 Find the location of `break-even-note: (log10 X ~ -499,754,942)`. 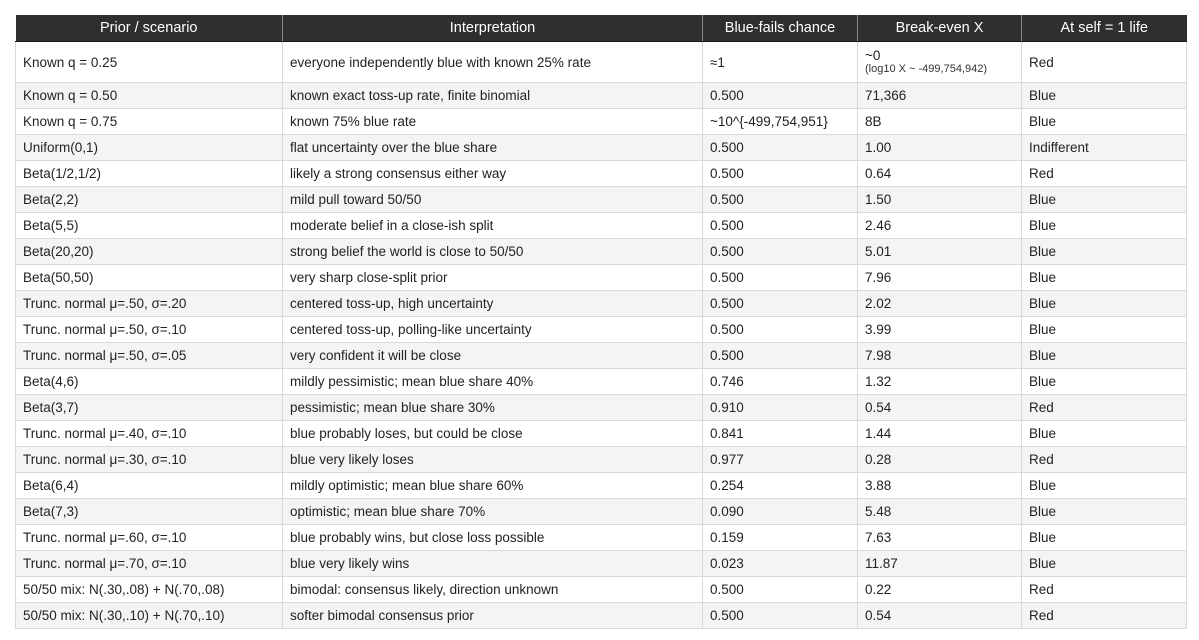

break-even-note: (log10 X ~ -499,754,942) is located at coordinates (926, 69).